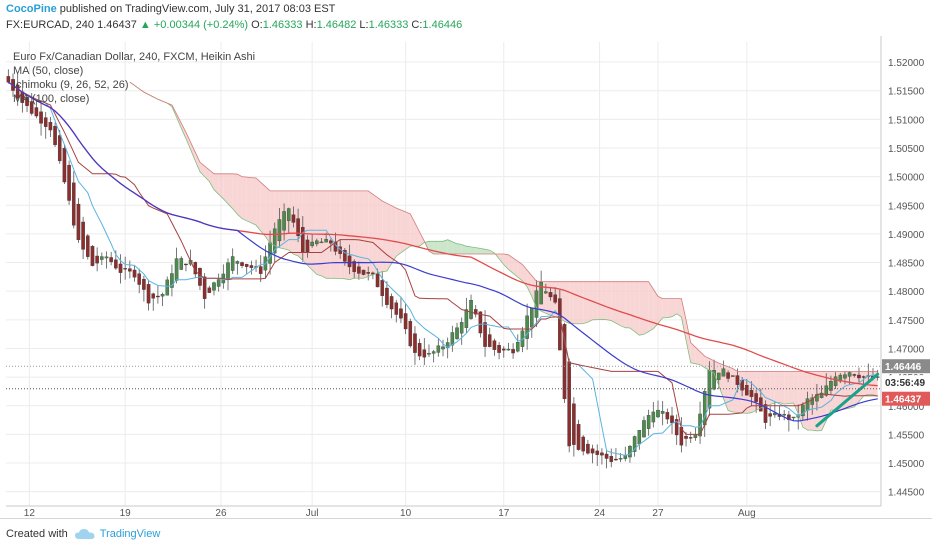 Image resolution: width=932 pixels, height=550 pixels. Describe the element at coordinates (221, 513) in the screenshot. I see `x-tick-label: 26` at that location.